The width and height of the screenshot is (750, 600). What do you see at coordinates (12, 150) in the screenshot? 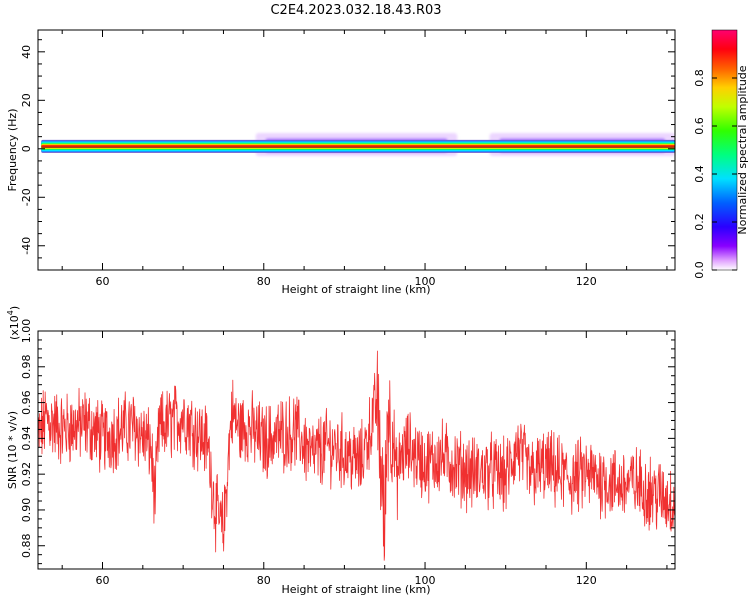
I see `spectrogram-y-label: Frequency (Hz)` at bounding box center [12, 150].